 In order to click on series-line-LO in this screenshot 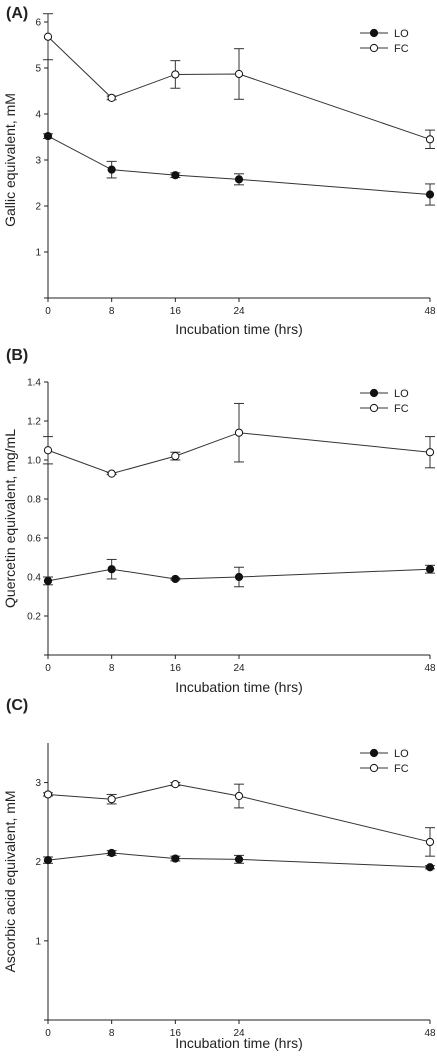, I will do `click(239, 165)`.